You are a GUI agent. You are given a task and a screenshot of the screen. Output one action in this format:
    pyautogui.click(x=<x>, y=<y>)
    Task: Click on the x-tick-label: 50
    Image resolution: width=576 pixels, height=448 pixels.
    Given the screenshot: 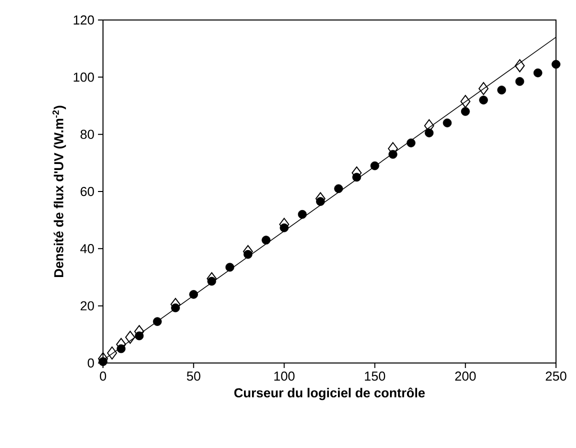 What is the action you would take?
    pyautogui.click(x=193, y=376)
    